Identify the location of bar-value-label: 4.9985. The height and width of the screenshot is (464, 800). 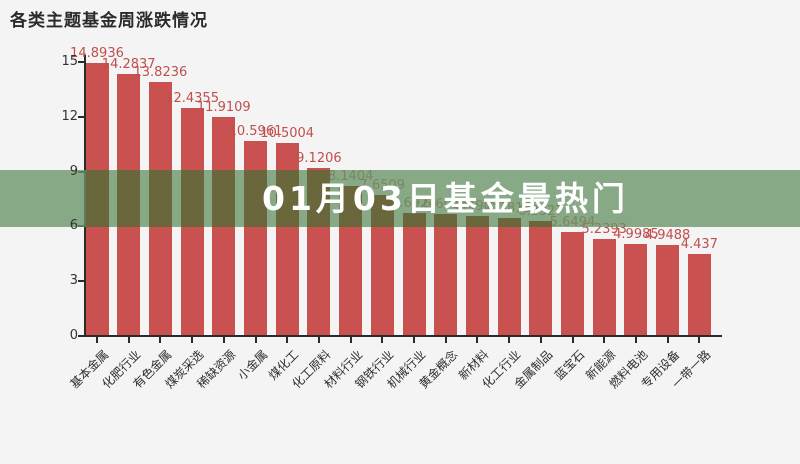
(636, 234).